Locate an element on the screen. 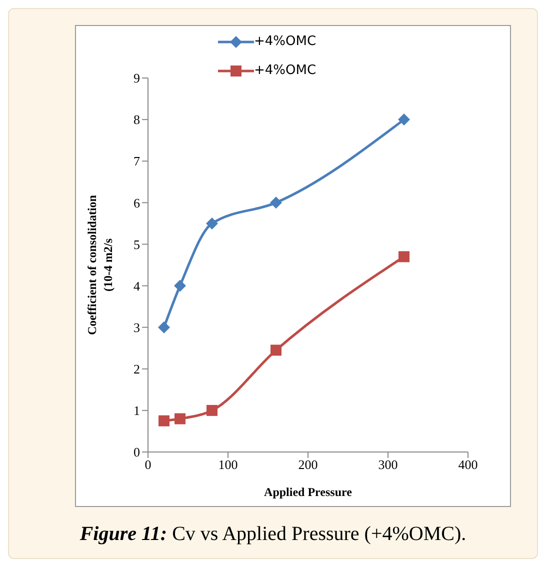 The image size is (548, 567). y-tick-label: 4 is located at coordinates (137, 286).